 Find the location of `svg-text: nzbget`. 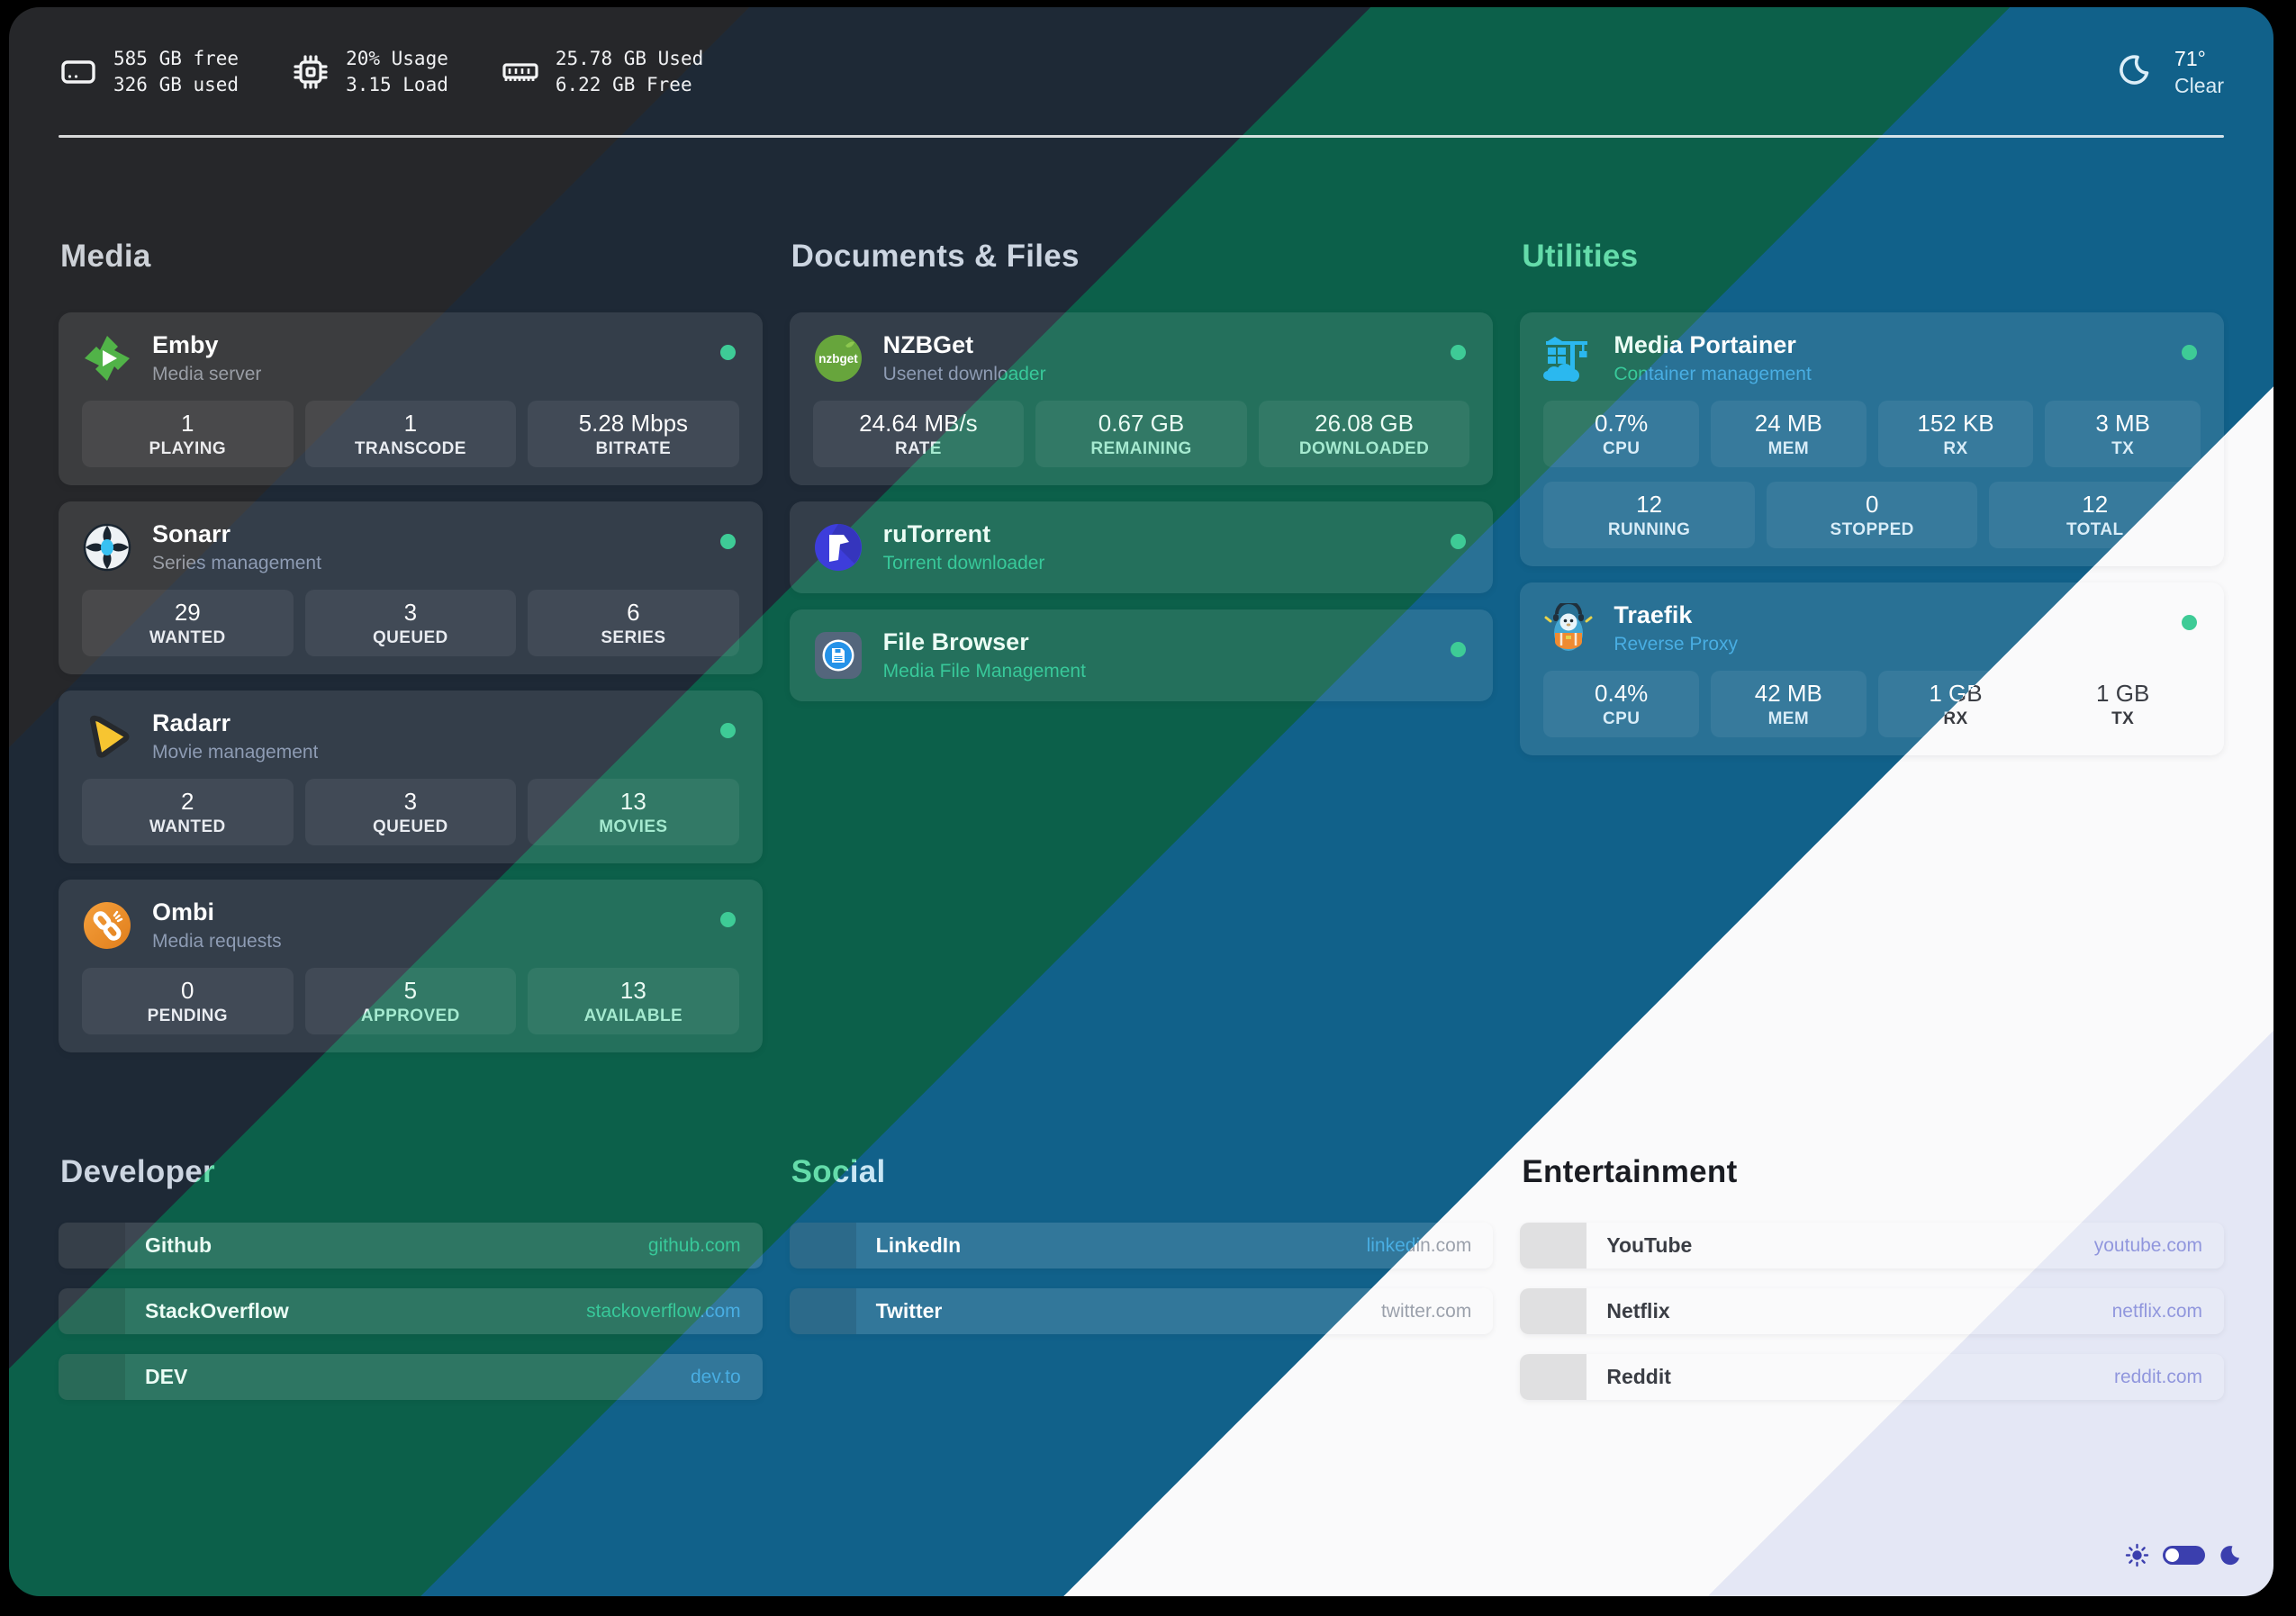

svg-text: nzbget is located at coordinates (838, 359).